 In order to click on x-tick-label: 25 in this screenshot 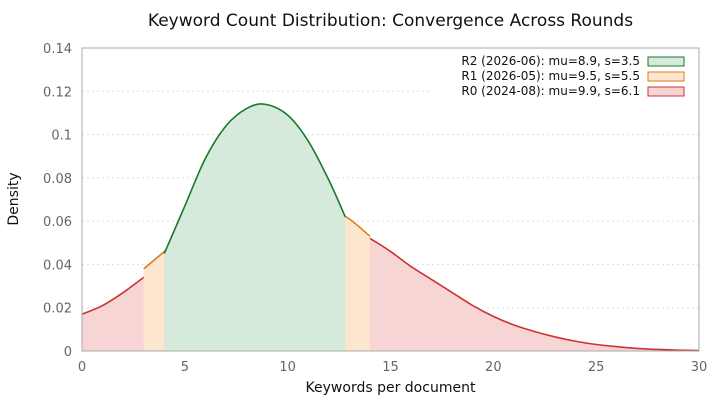, I will do `click(596, 367)`.